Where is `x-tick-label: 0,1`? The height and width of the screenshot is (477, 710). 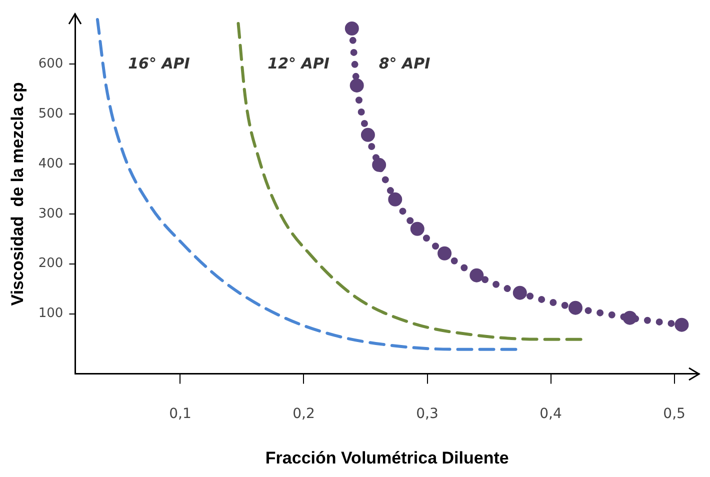
x-tick-label: 0,1 is located at coordinates (180, 414).